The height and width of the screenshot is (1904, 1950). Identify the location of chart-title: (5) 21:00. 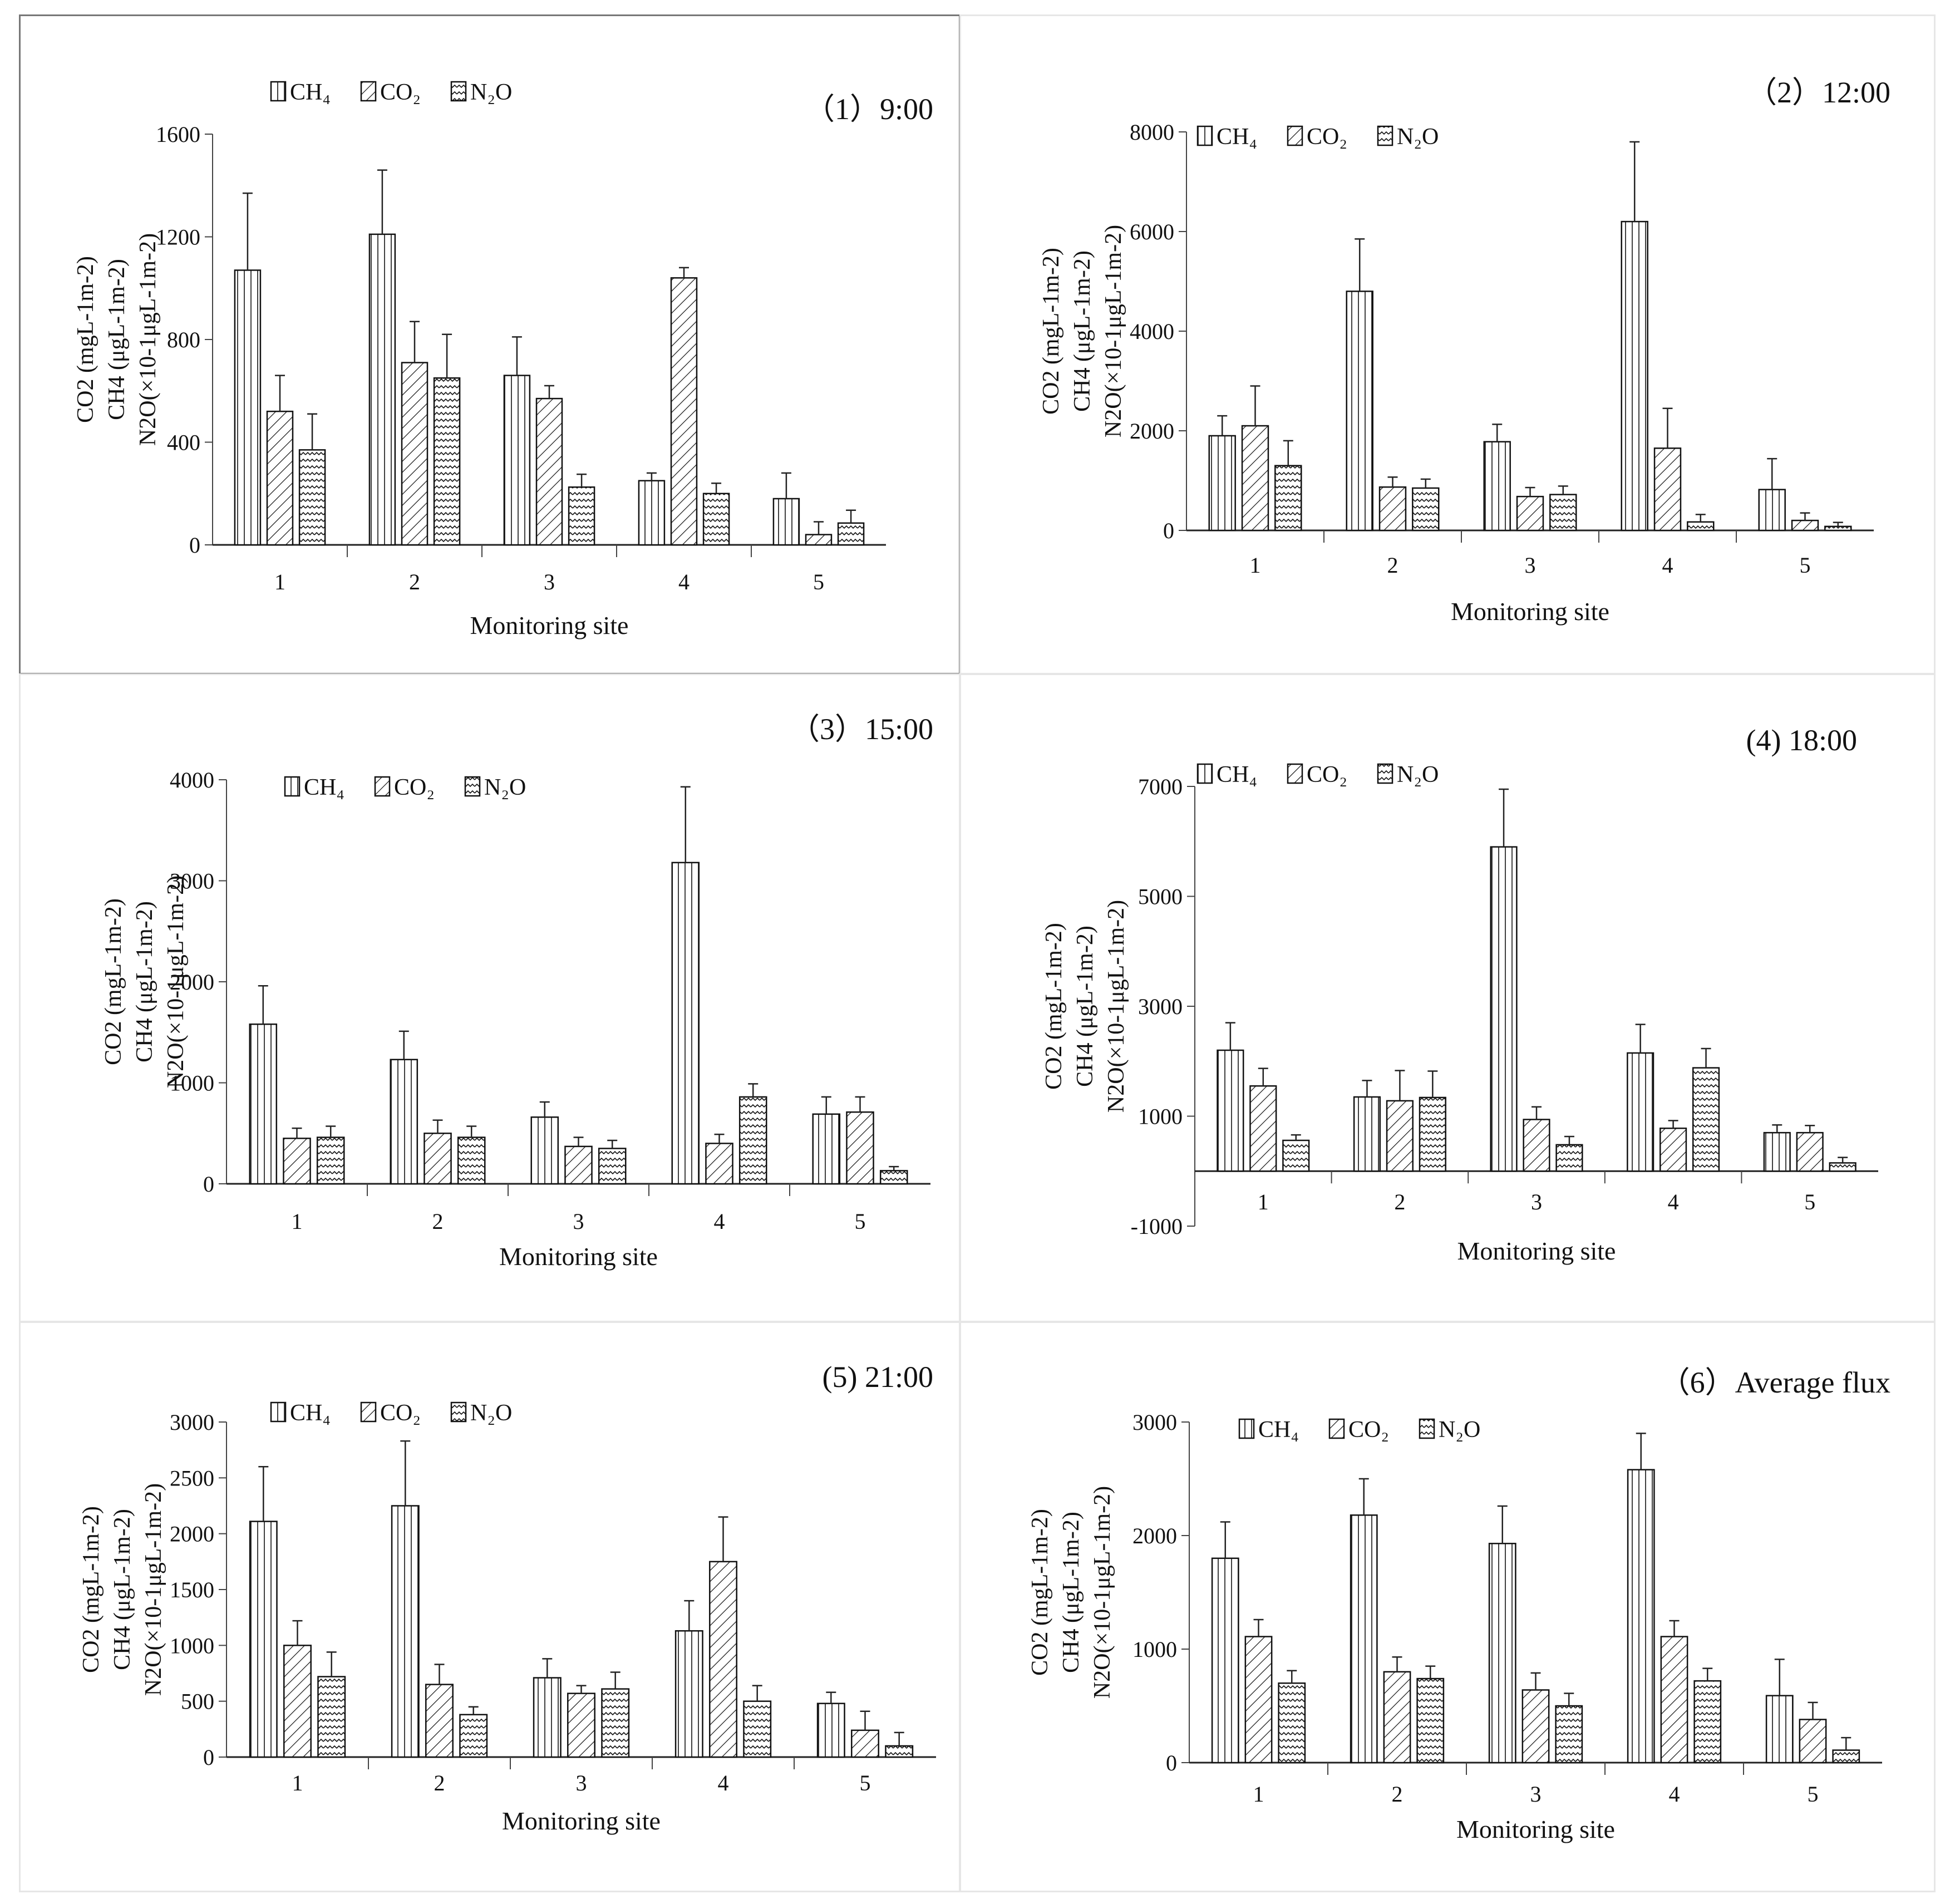
(878, 1377).